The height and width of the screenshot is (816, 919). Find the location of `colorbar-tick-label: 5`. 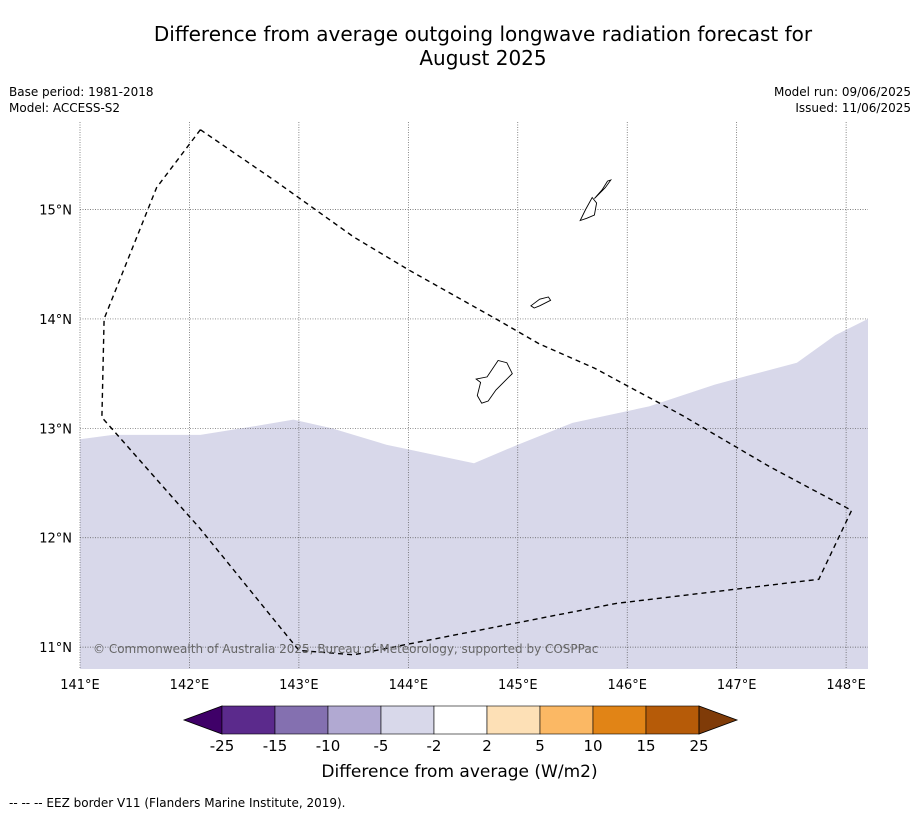

colorbar-tick-label: 5 is located at coordinates (540, 746).